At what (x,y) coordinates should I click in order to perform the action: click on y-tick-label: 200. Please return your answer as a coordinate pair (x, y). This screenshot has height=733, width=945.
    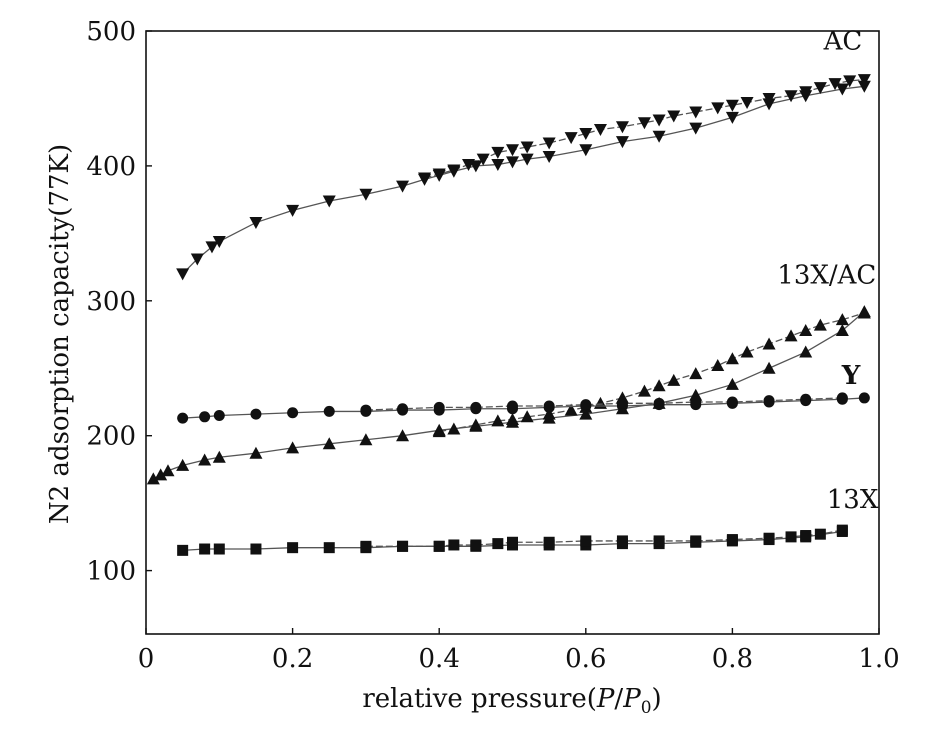
    Looking at the image, I should click on (111, 437).